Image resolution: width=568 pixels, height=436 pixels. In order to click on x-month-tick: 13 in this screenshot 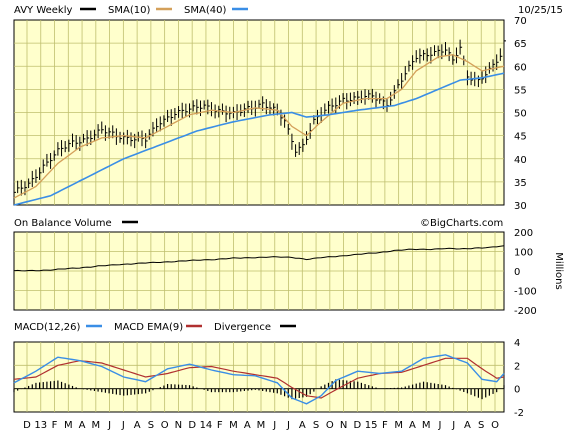, I will do `click(40, 425)`.